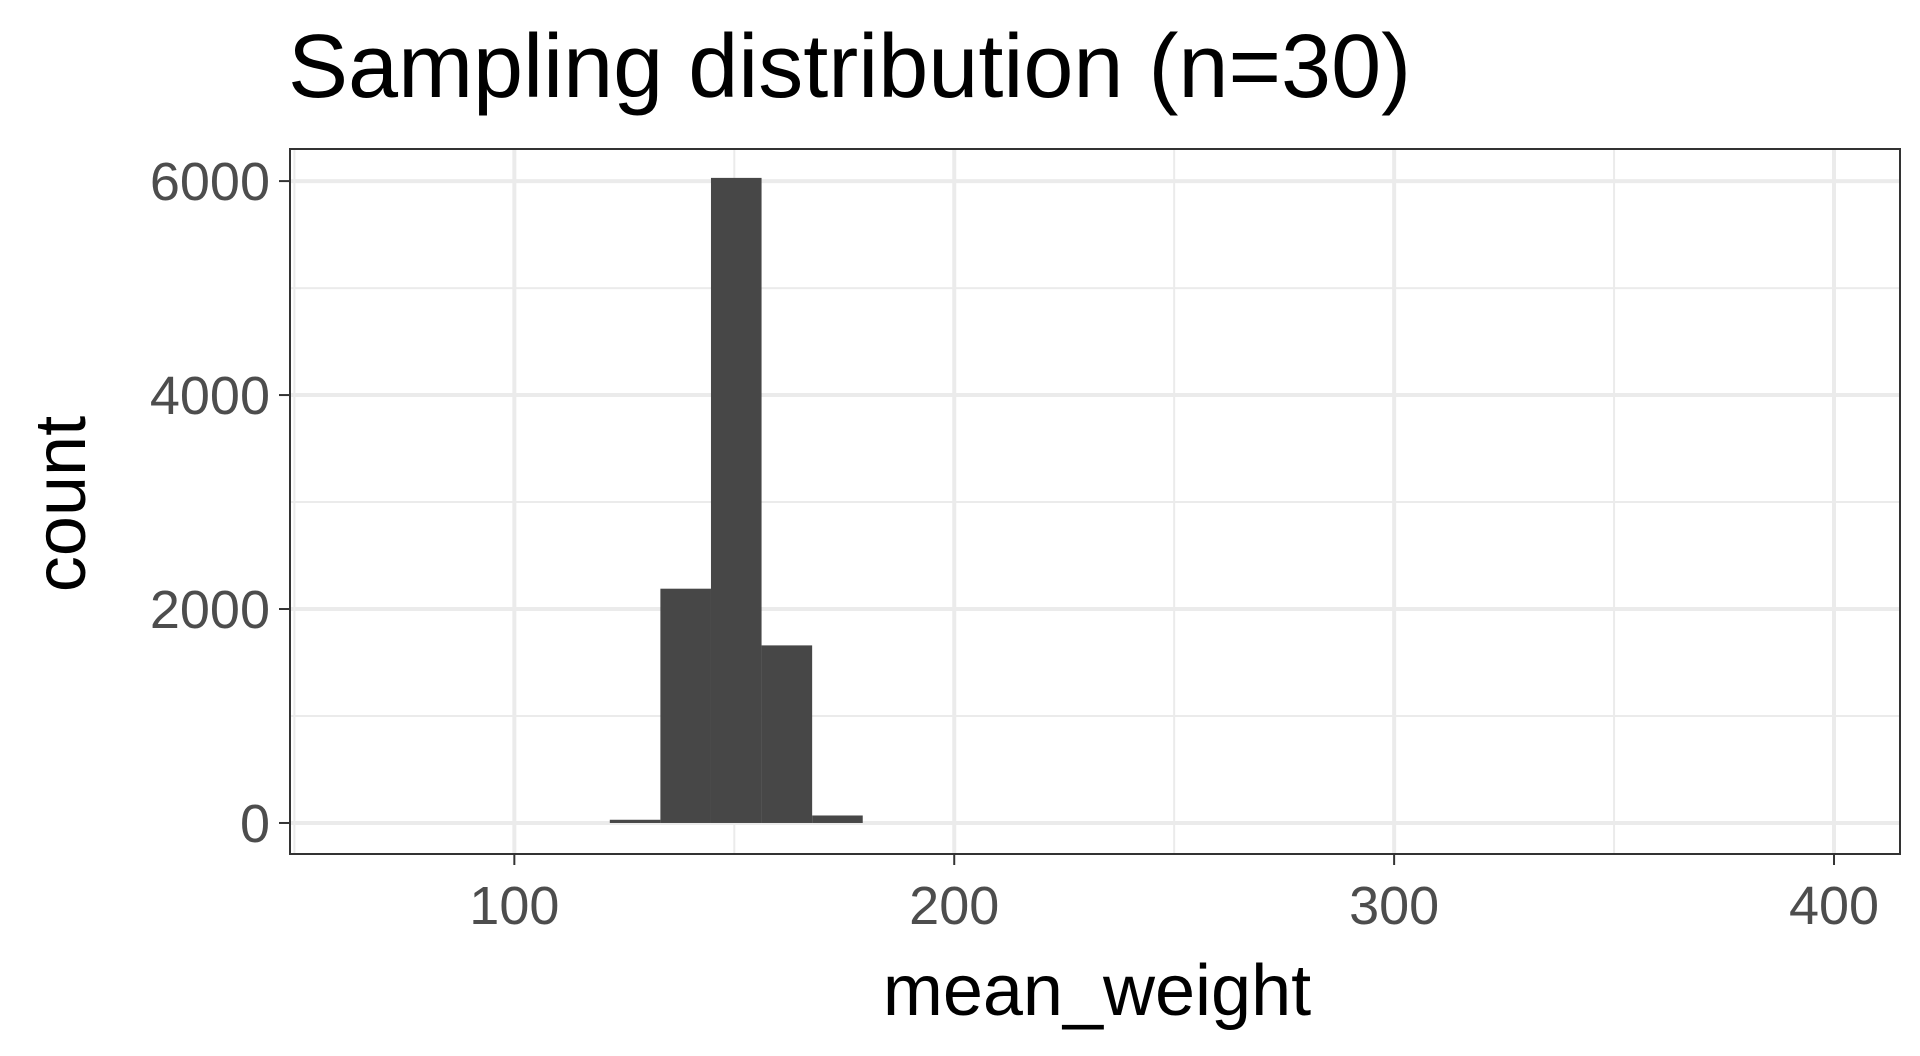 The height and width of the screenshot is (1056, 1920). What do you see at coordinates (220, 503) in the screenshot?
I see `y-axis-ticks: 0 2000 4000 6000` at bounding box center [220, 503].